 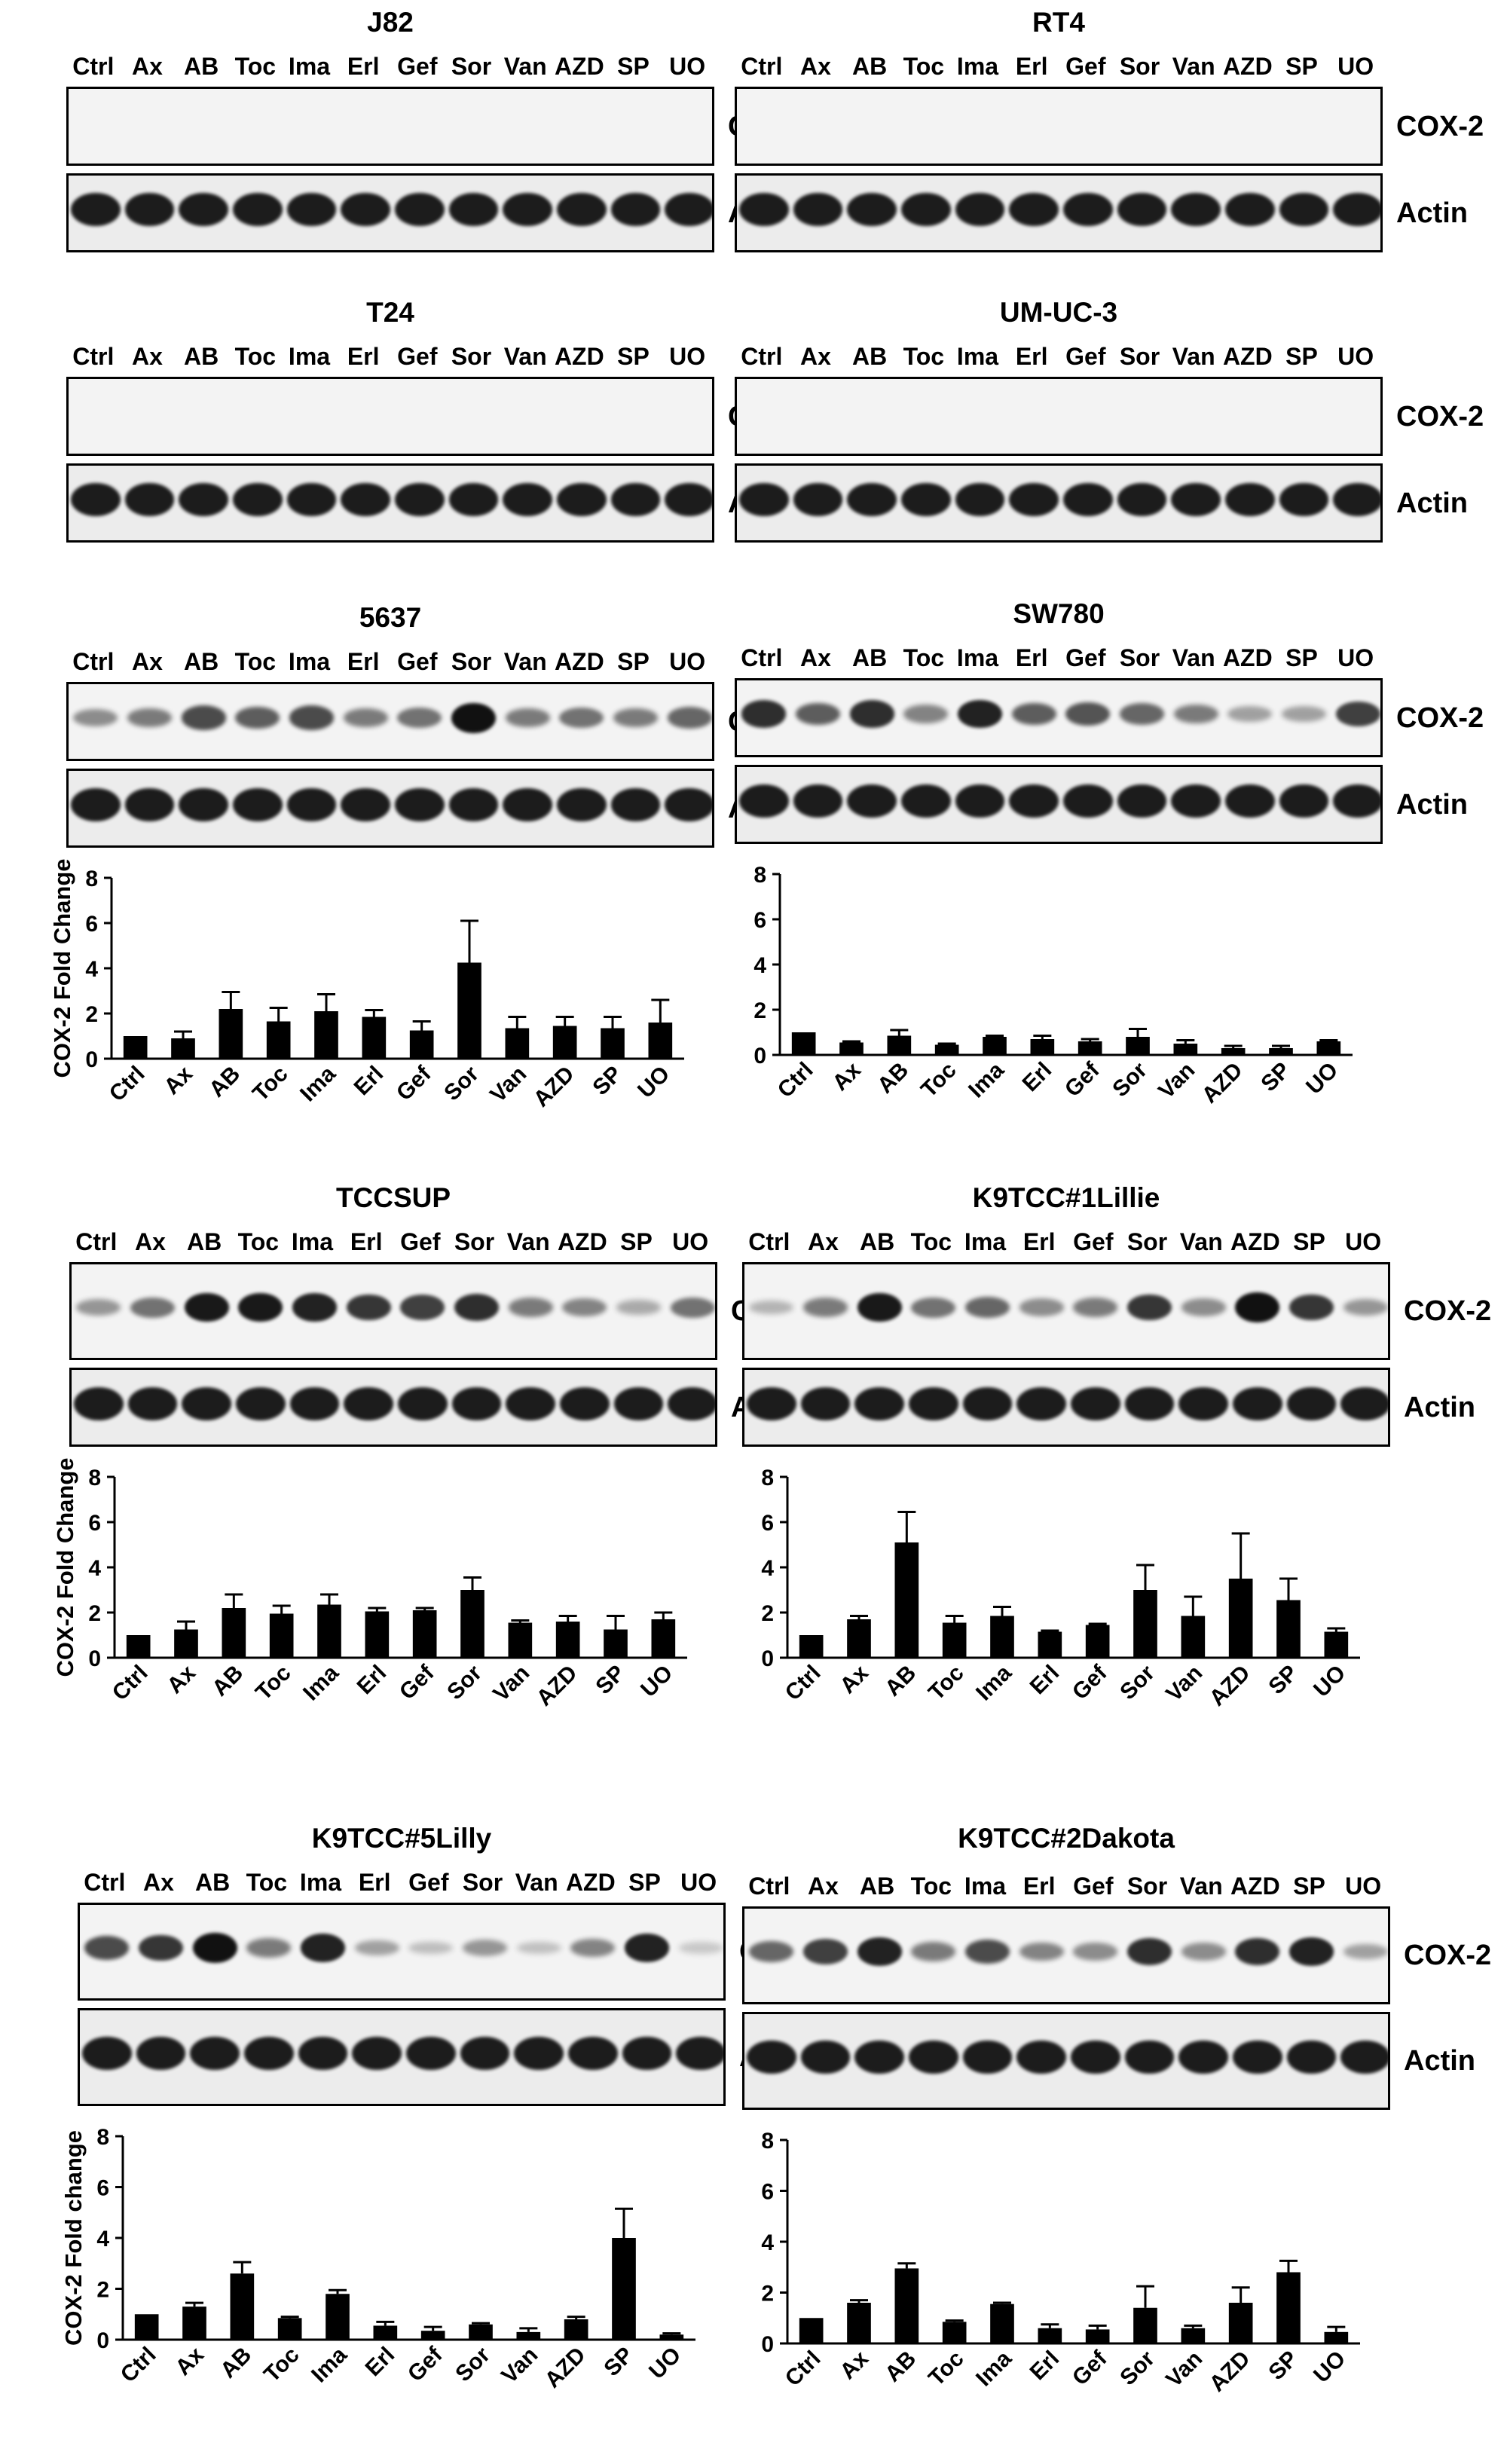 What do you see at coordinates (321, 1682) in the screenshot?
I see `x-tick-label: Ima` at bounding box center [321, 1682].